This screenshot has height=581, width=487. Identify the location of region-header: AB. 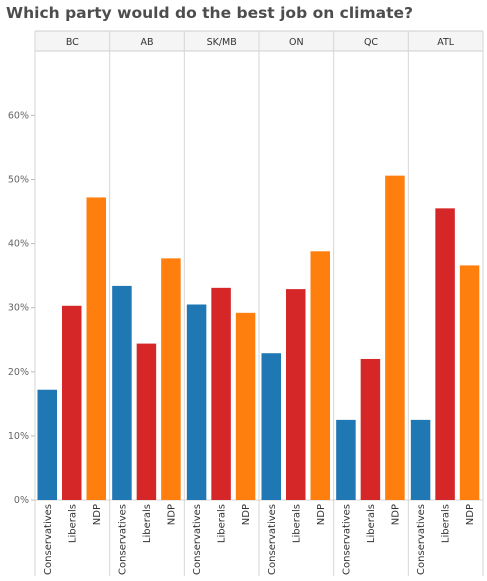
(146, 42).